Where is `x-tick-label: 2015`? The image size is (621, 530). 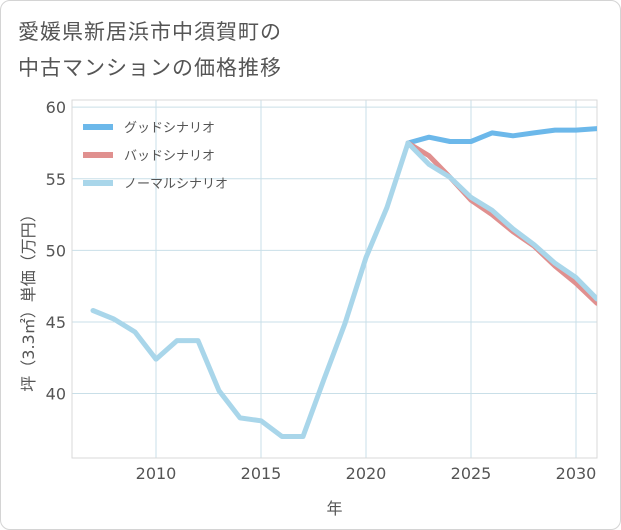 x-tick-label: 2015 is located at coordinates (261, 473).